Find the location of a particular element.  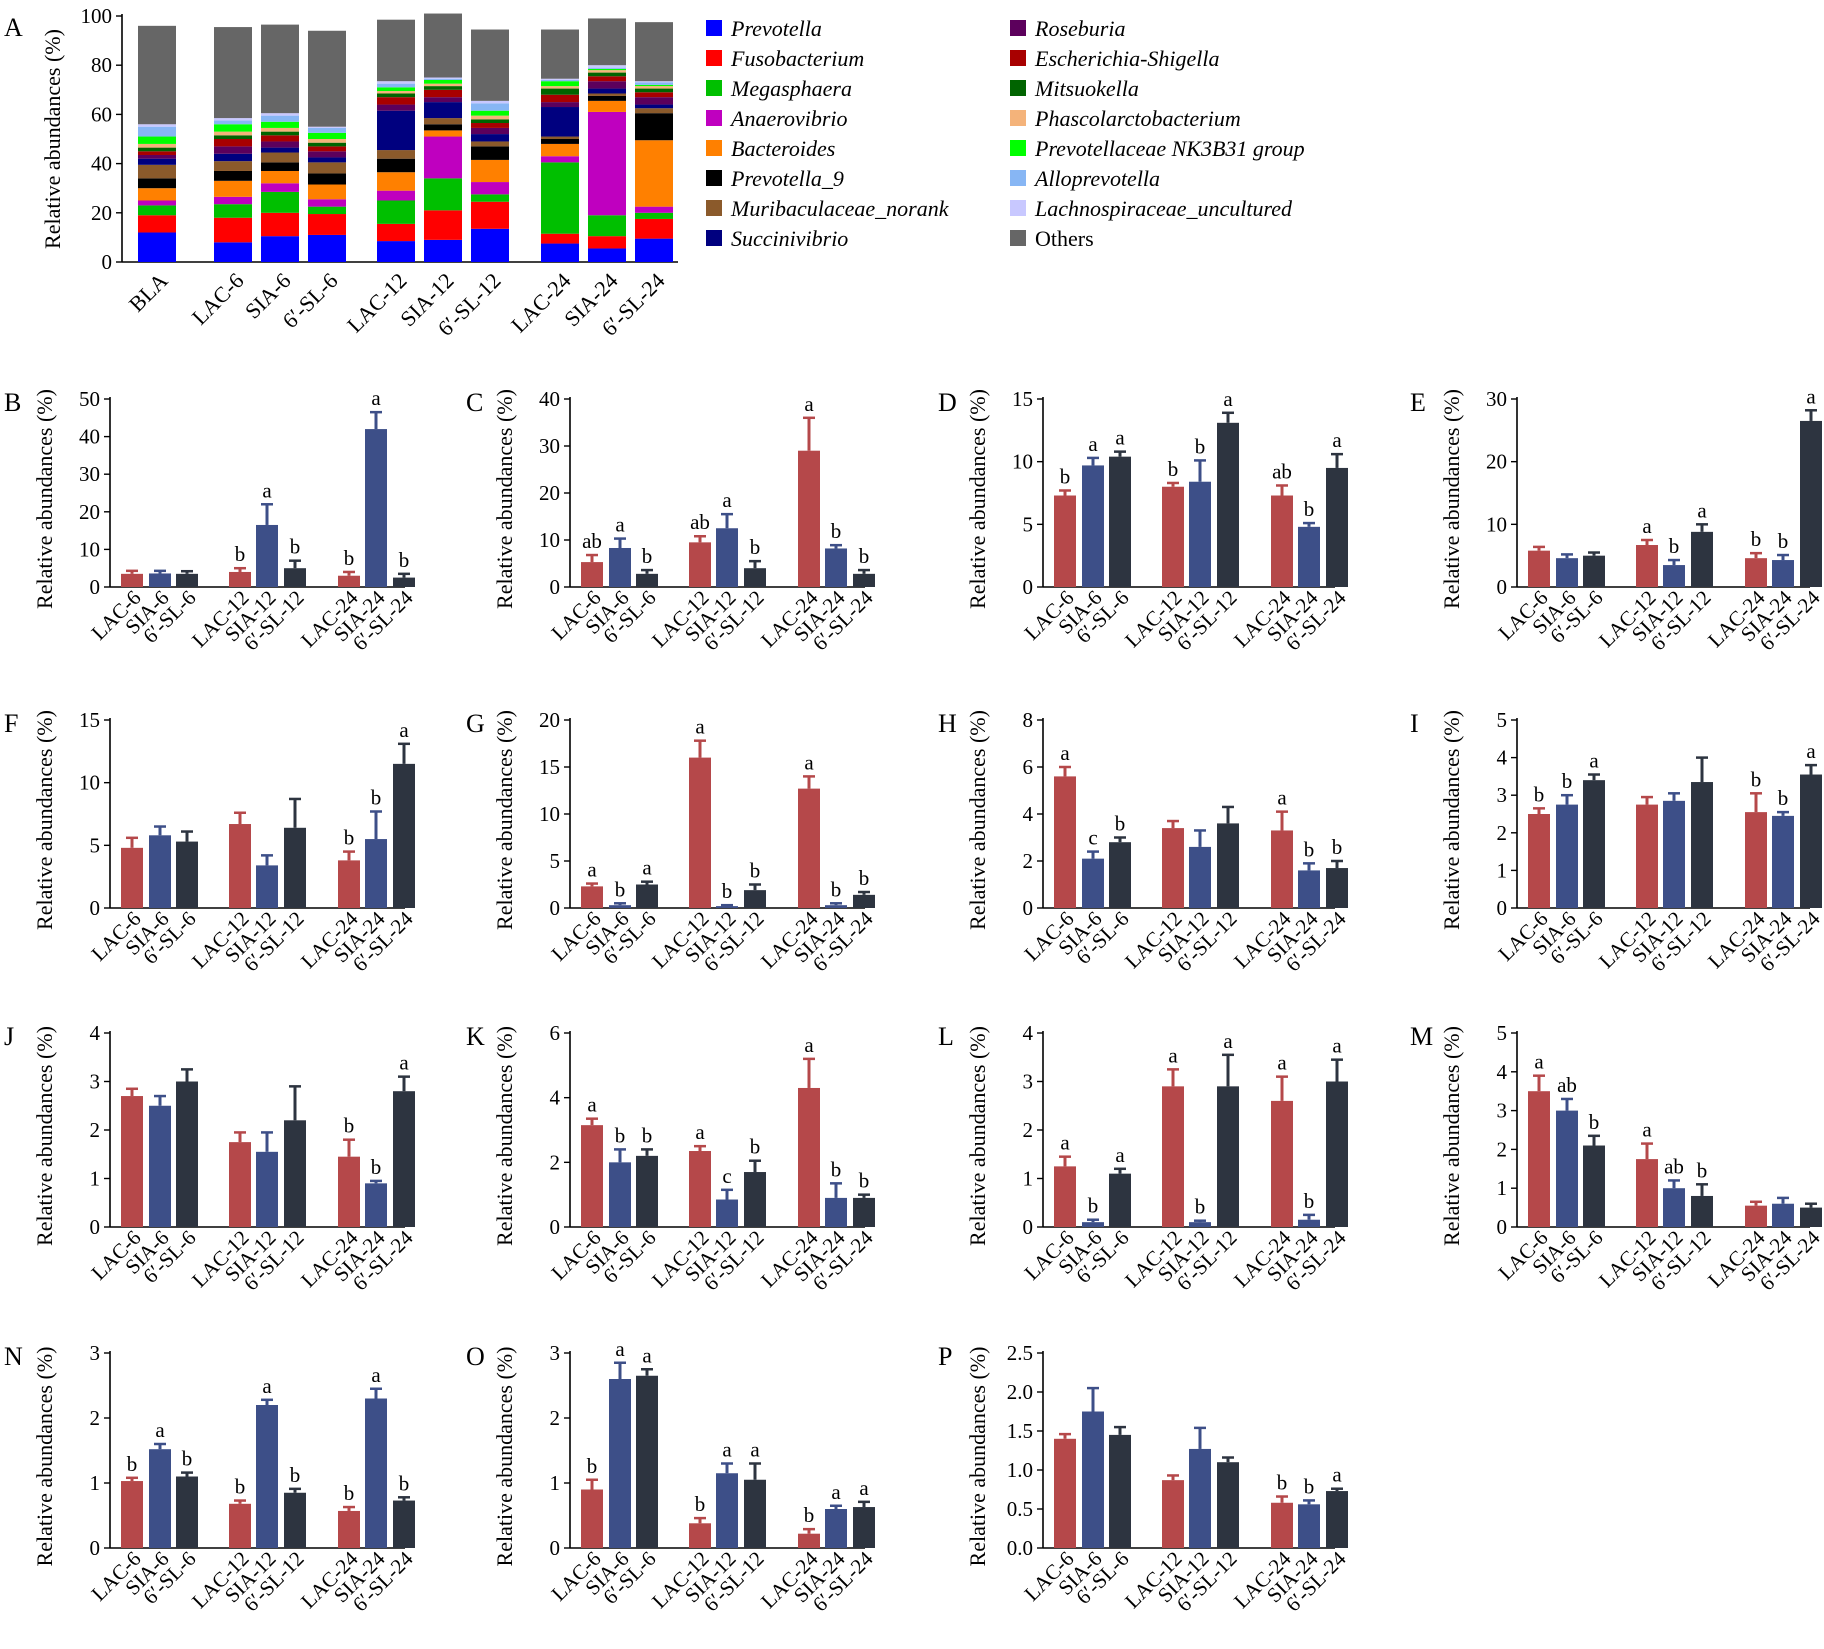

panel-letter: E is located at coordinates (1418, 402).